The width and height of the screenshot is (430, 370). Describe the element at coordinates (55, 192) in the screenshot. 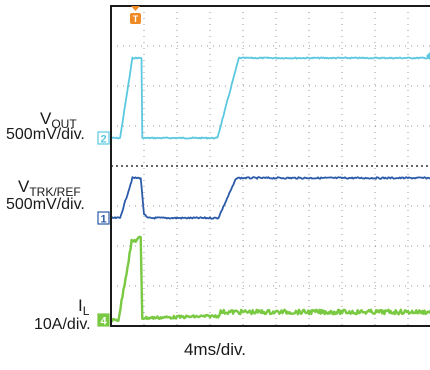

I see `vtrk-label-sub: TRK/REF` at that location.